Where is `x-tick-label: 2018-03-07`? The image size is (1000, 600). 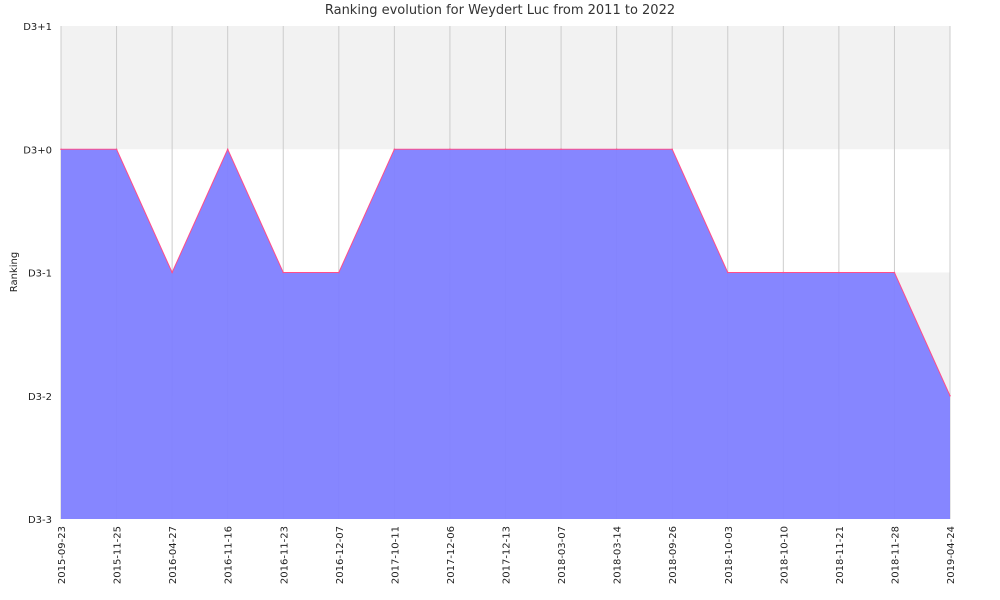
x-tick-label: 2018-03-07 is located at coordinates (562, 555).